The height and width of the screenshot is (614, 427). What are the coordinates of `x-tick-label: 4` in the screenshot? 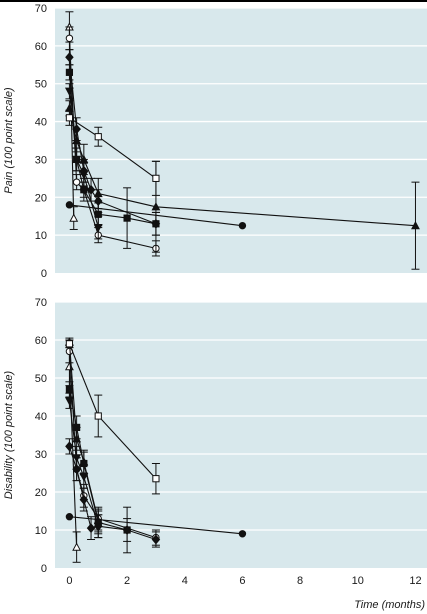 It's located at (185, 581).